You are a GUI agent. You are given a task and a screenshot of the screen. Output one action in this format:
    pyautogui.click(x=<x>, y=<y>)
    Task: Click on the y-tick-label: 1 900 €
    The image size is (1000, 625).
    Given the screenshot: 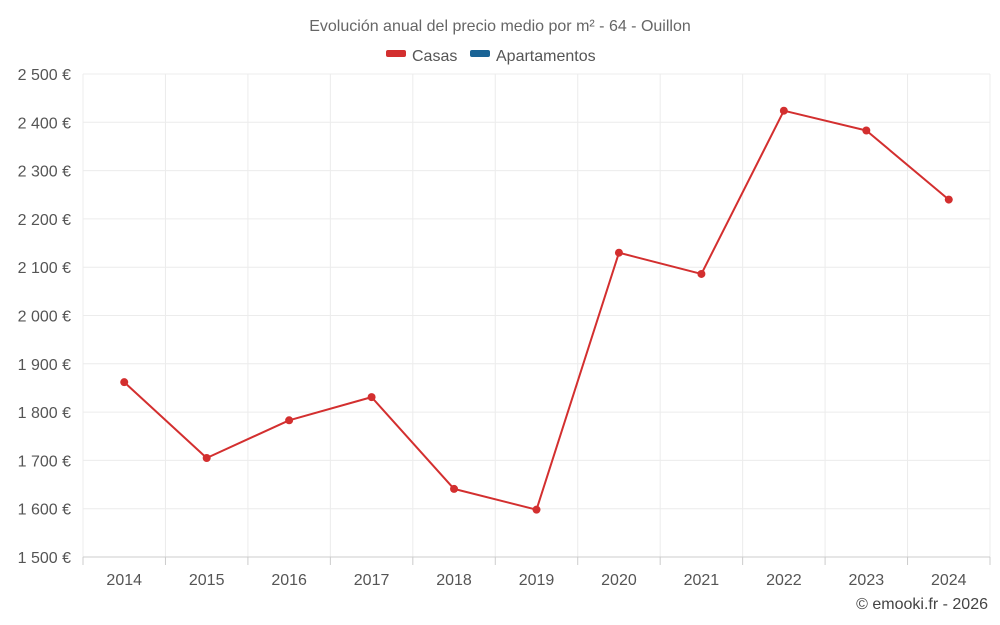 What is the action you would take?
    pyautogui.click(x=44, y=365)
    